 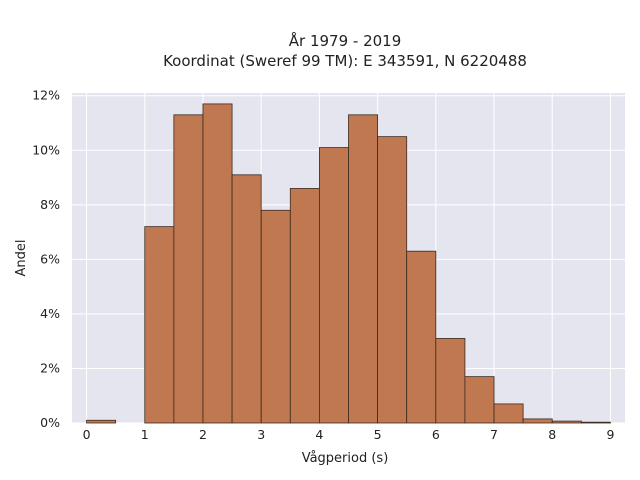 I want to click on x-tick-label: 6, so click(x=436, y=434).